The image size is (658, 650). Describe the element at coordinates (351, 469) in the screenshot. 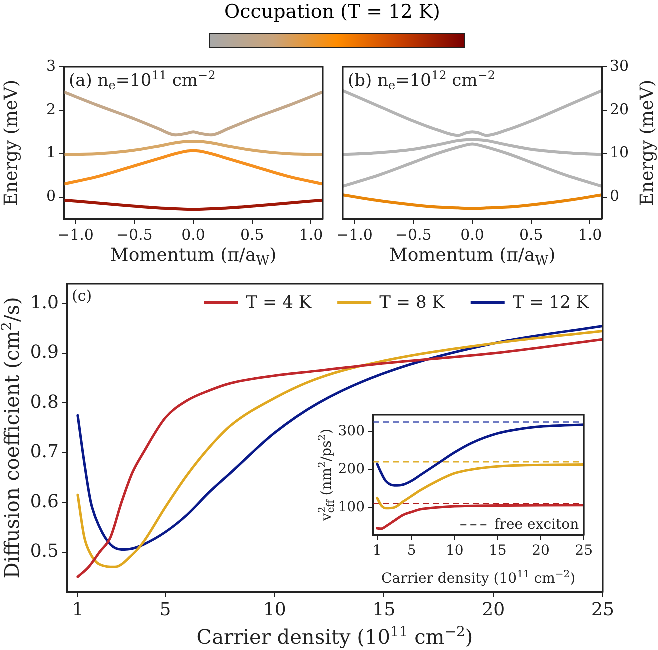

I see `y-tick-label: 200` at that location.